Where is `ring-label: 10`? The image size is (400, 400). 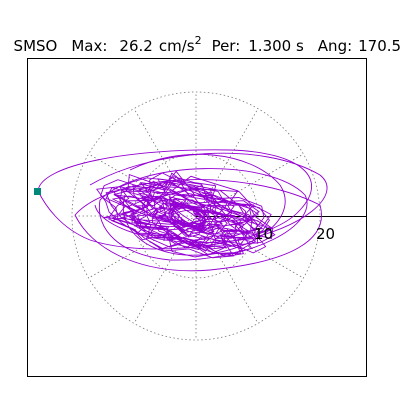
ring-label: 10 is located at coordinates (263, 234).